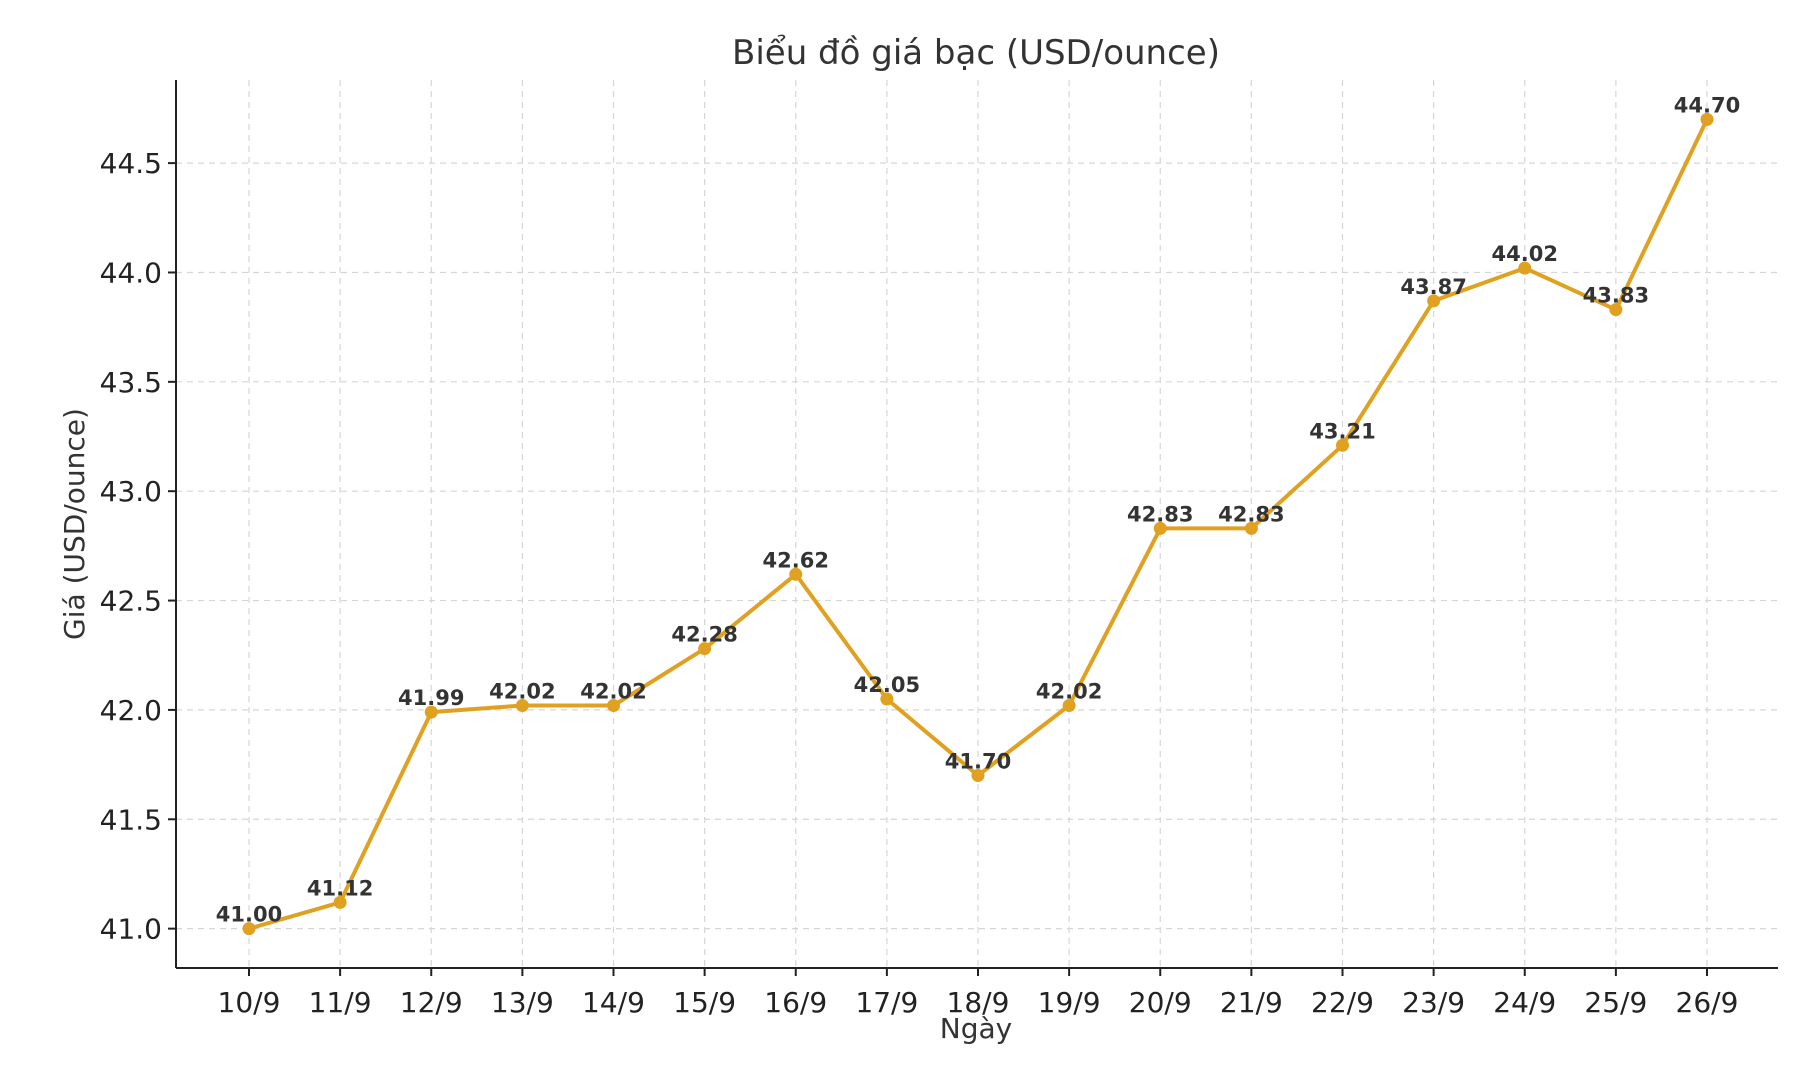 This screenshot has height=1066, width=1808. I want to click on data-label-24/9: 44.02, so click(1525, 254).